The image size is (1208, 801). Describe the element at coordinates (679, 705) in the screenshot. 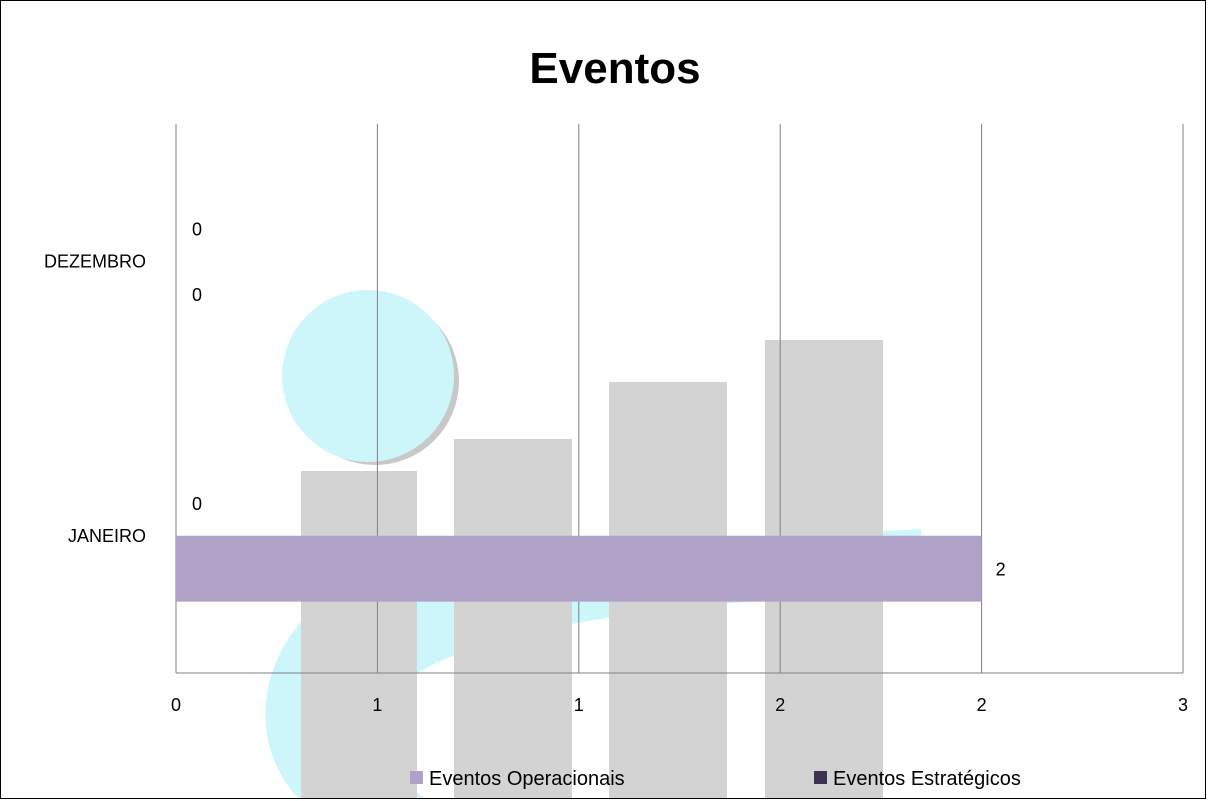

I see `x-tick-labels: 0 1 1 2 2 3` at that location.